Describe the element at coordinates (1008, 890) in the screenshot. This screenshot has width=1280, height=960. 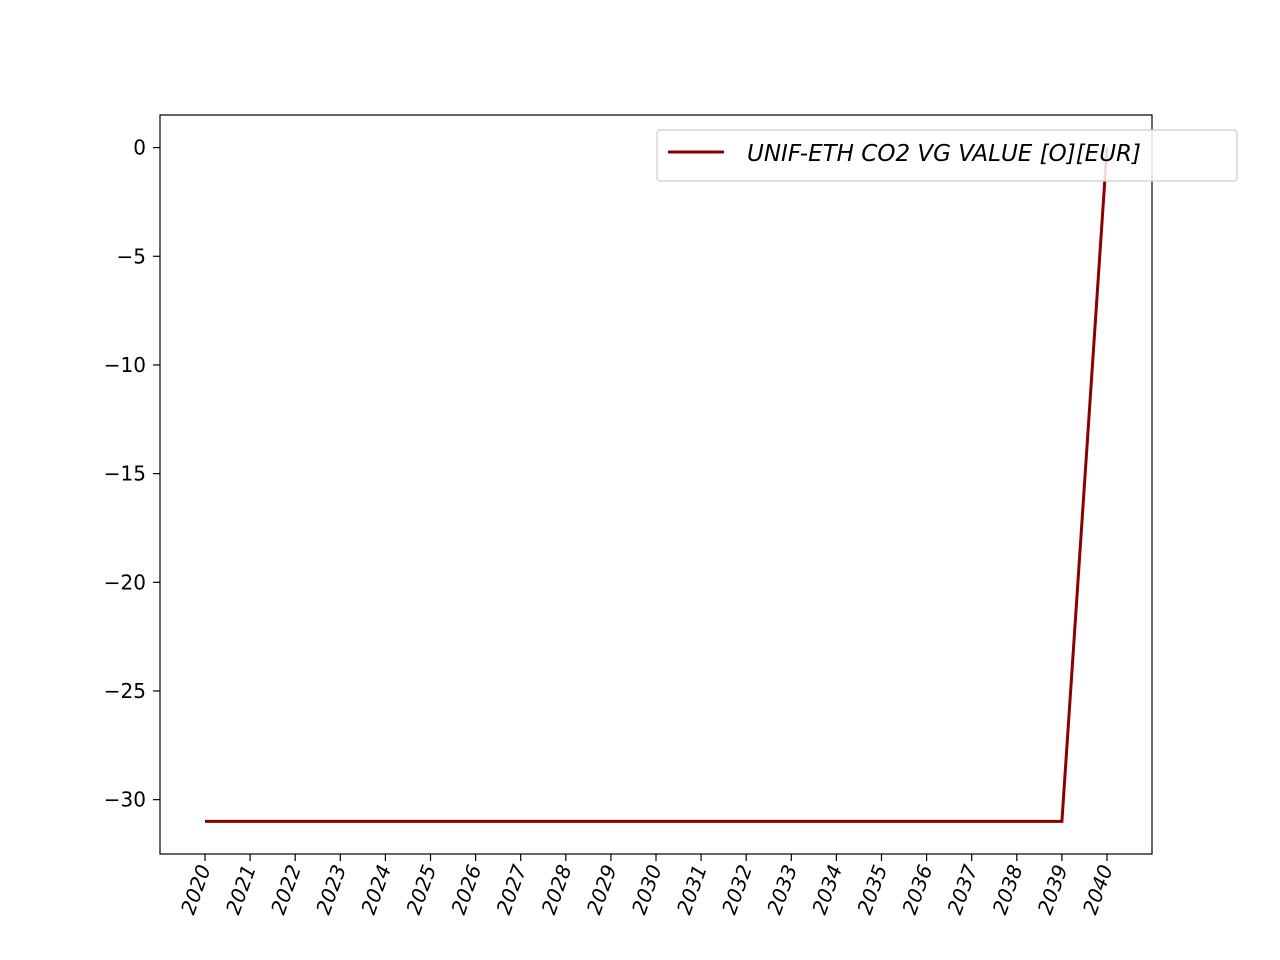
I see `x-tick-label: 2038` at that location.